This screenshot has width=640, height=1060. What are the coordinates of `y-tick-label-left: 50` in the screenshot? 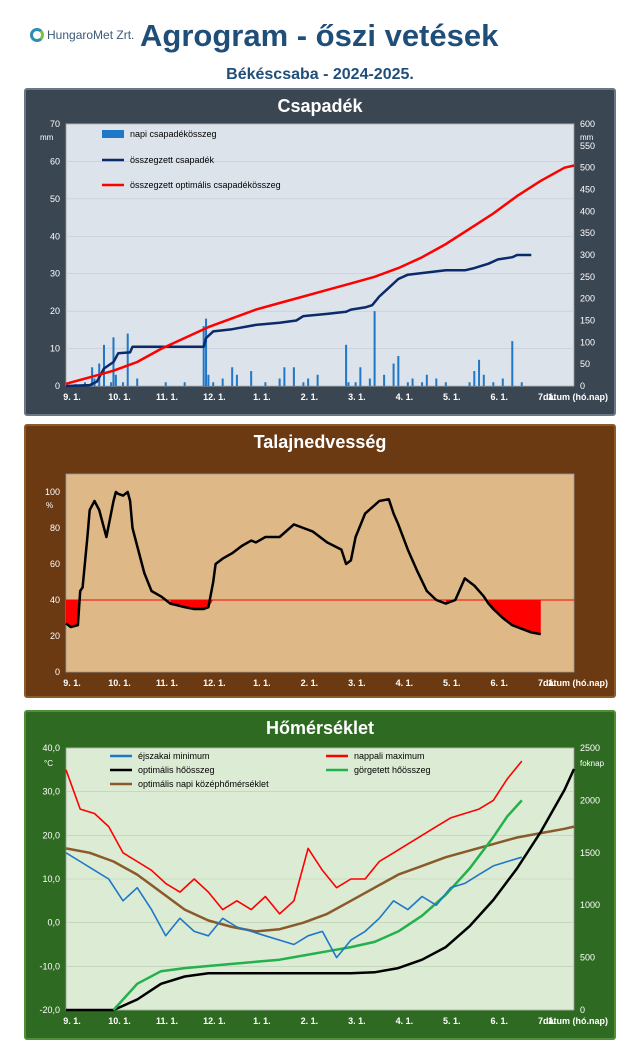 It's located at (55, 199).